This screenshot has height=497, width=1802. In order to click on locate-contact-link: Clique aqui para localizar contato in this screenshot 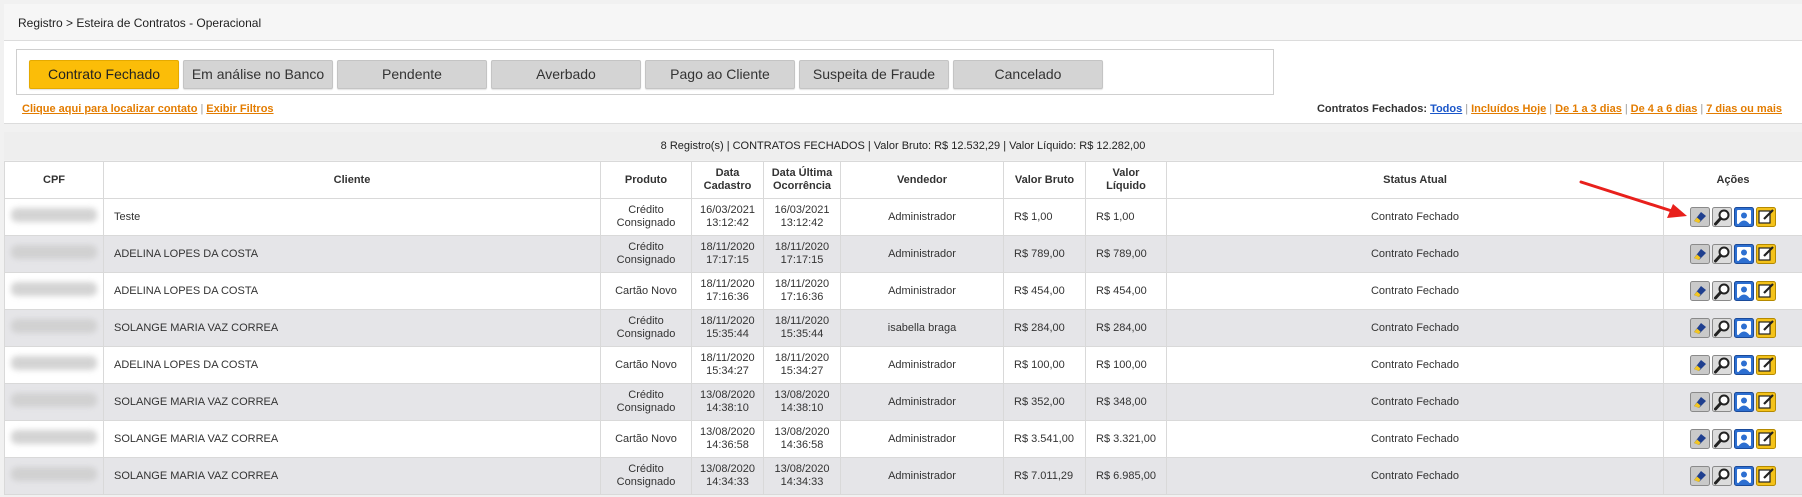, I will do `click(110, 109)`.